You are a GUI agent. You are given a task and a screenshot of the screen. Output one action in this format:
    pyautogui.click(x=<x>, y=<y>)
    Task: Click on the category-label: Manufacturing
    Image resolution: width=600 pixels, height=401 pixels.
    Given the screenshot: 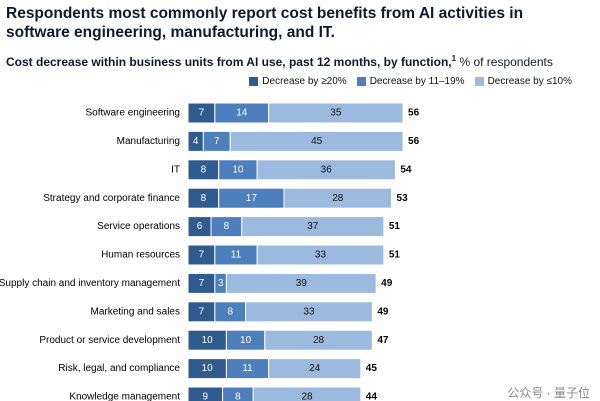 What is the action you would take?
    pyautogui.click(x=148, y=141)
    